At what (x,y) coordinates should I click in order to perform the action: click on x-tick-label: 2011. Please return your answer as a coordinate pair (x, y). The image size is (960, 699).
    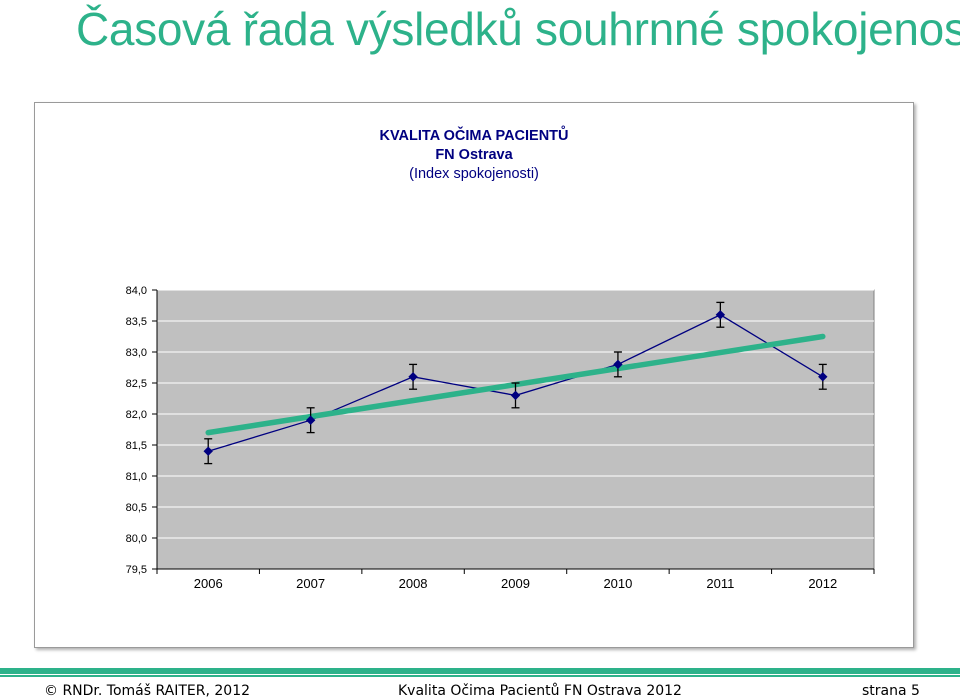
    Looking at the image, I should click on (720, 583).